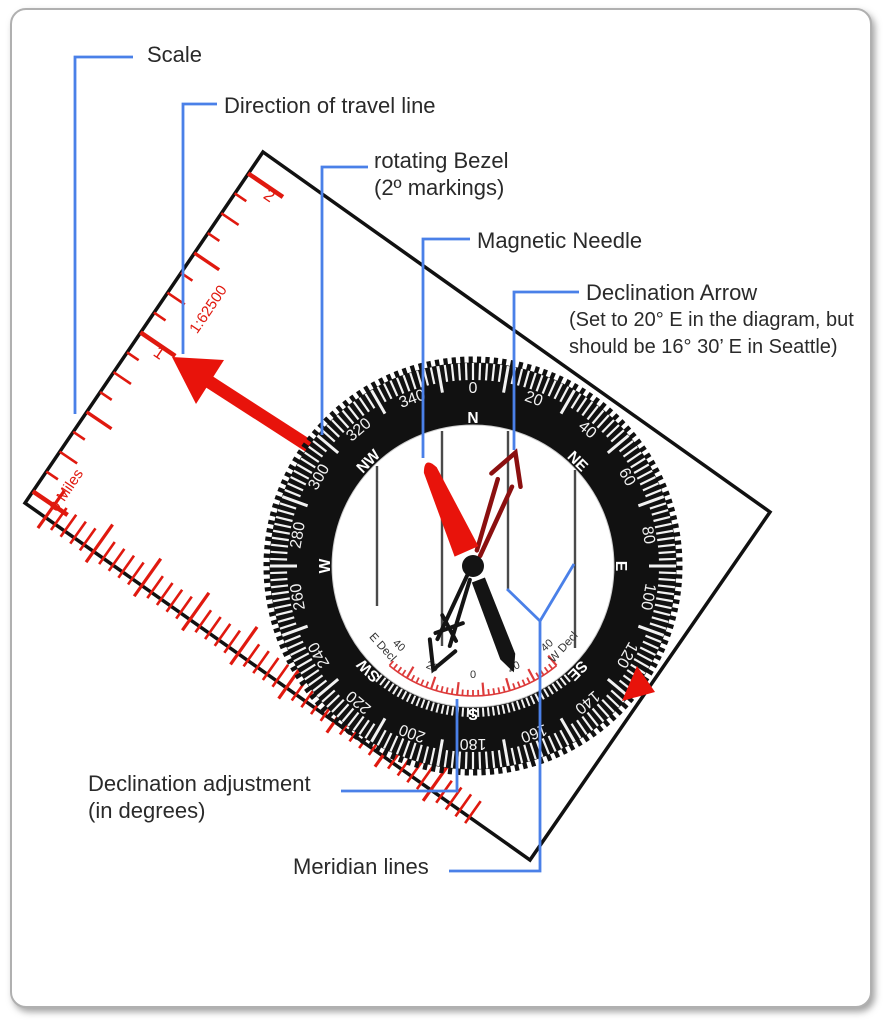 The width and height of the screenshot is (888, 1024). What do you see at coordinates (672, 292) in the screenshot?
I see `label-declination-arrow: Declination Arrow` at bounding box center [672, 292].